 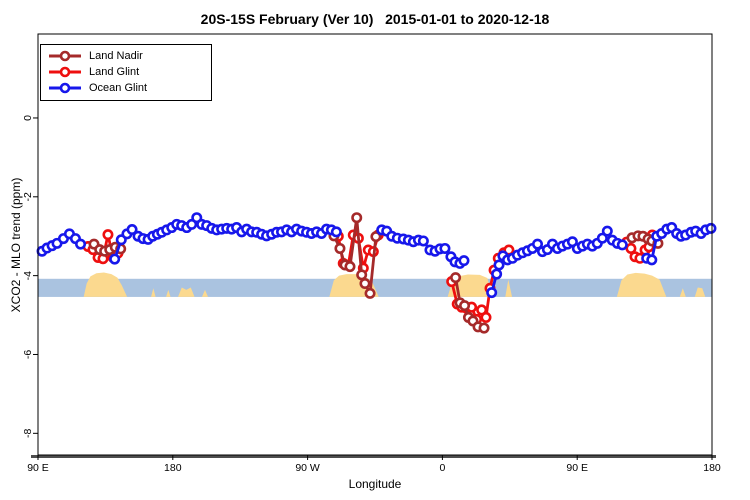 I want to click on x-tick-label: 90 W, so click(x=307, y=468).